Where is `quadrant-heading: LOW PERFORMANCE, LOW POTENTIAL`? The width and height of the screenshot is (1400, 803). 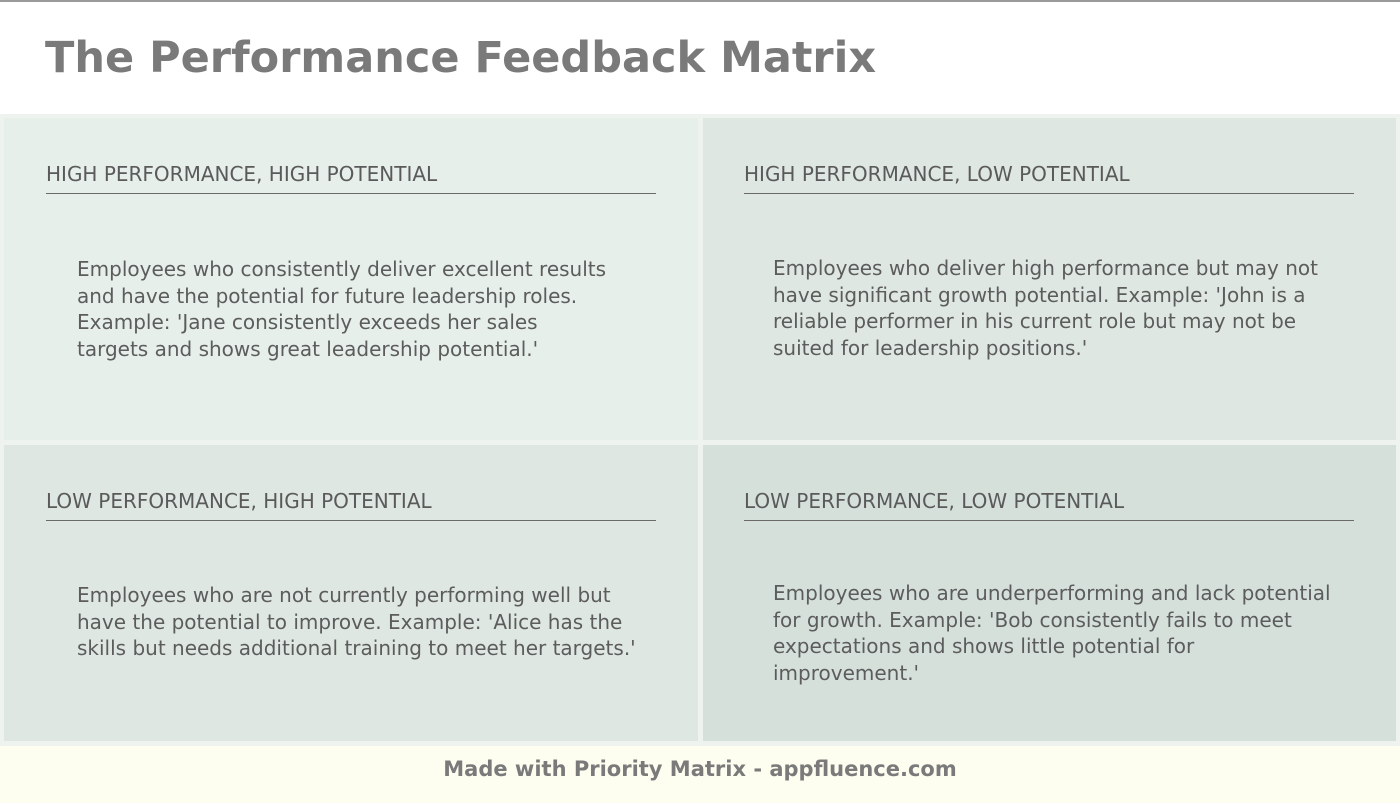 quadrant-heading: LOW PERFORMANCE, LOW POTENTIAL is located at coordinates (1049, 504).